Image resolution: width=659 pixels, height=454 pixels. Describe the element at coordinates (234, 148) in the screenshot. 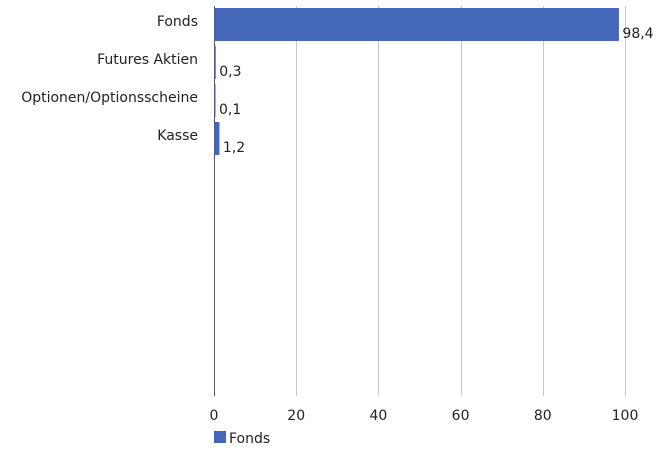

I see `data-label: 1,2` at that location.